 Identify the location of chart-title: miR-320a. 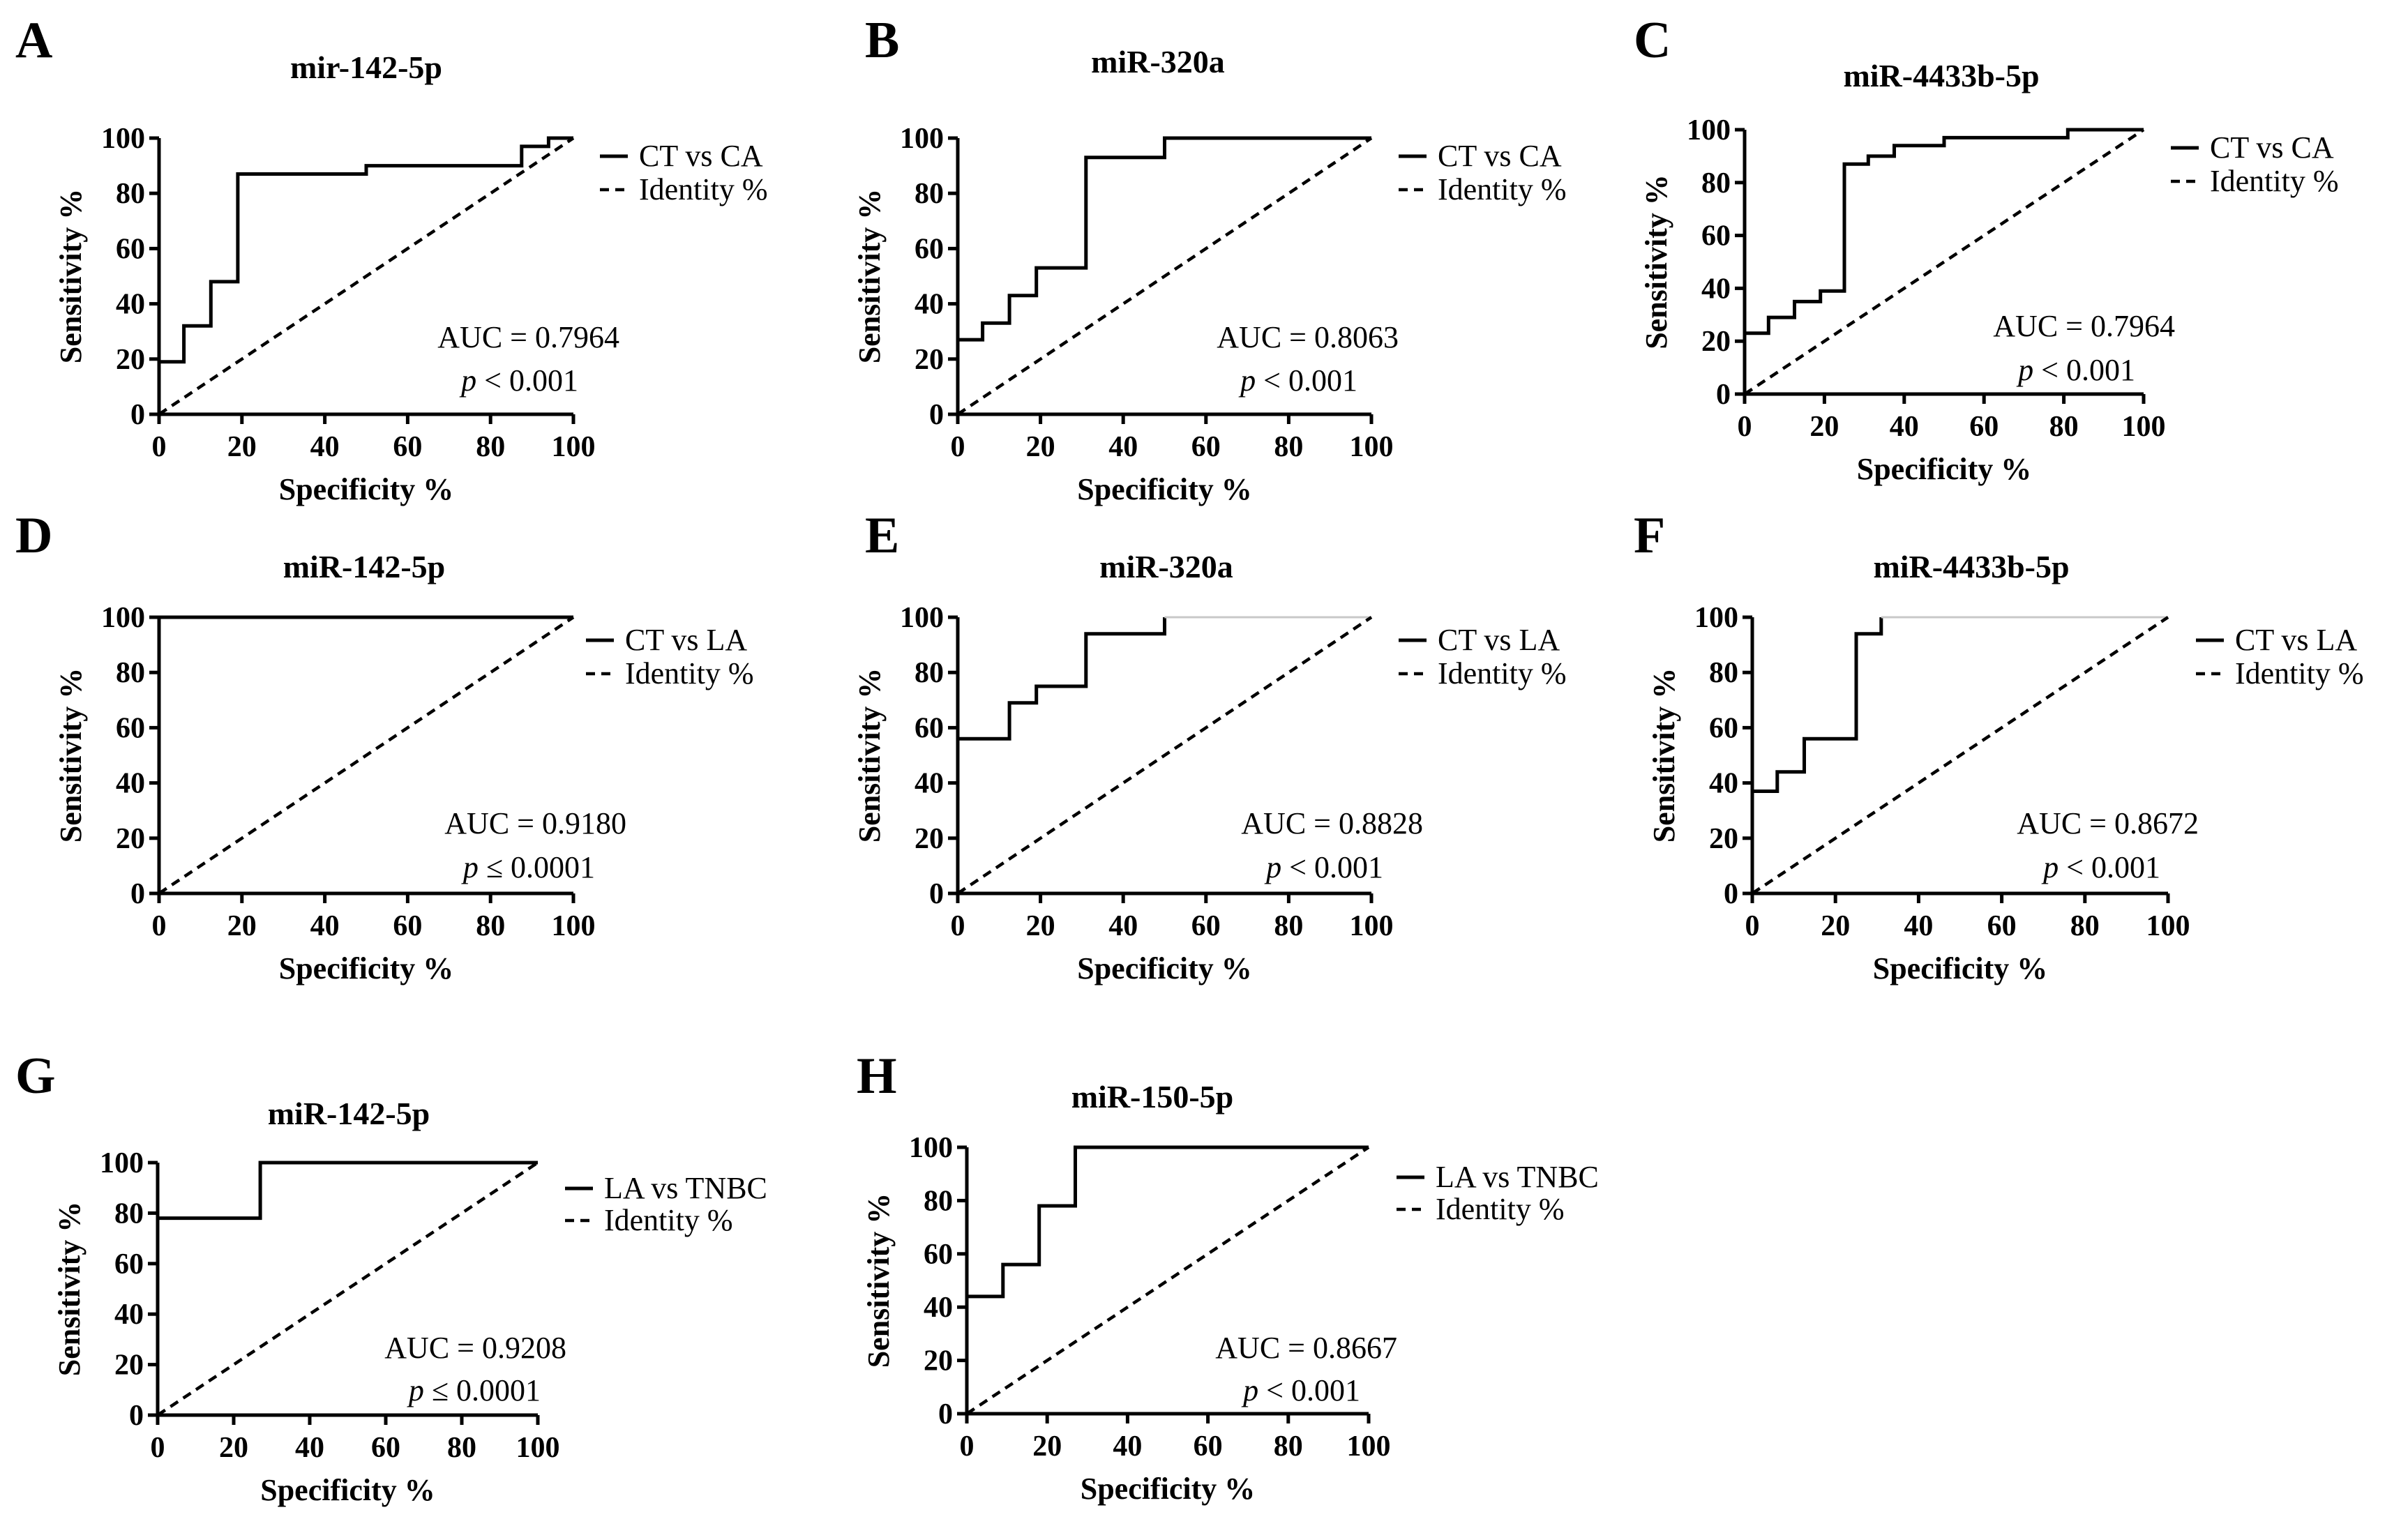
(1166, 566).